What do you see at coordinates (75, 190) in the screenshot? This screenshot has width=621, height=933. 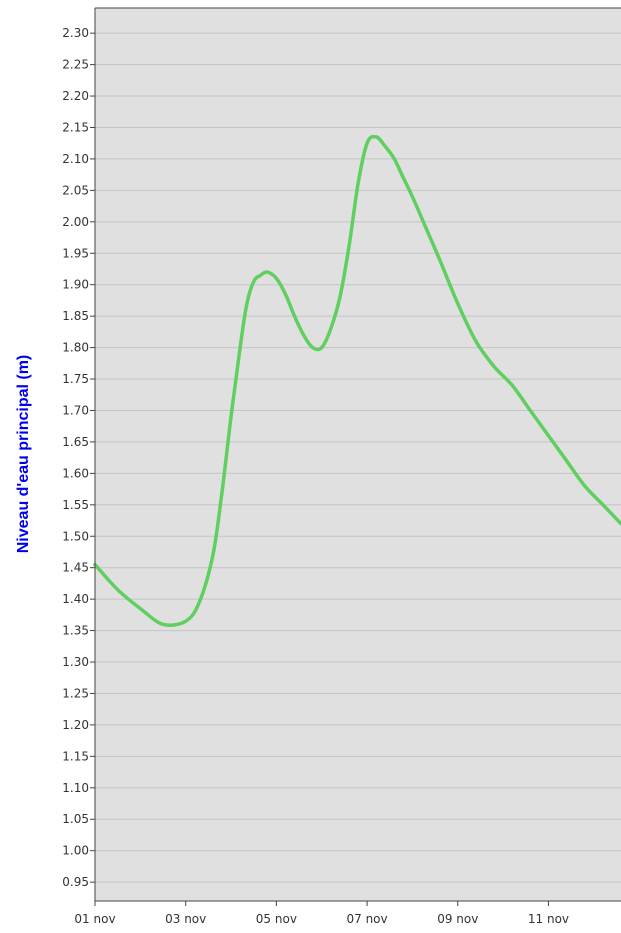 I see `y-tick-label: 2.05` at bounding box center [75, 190].